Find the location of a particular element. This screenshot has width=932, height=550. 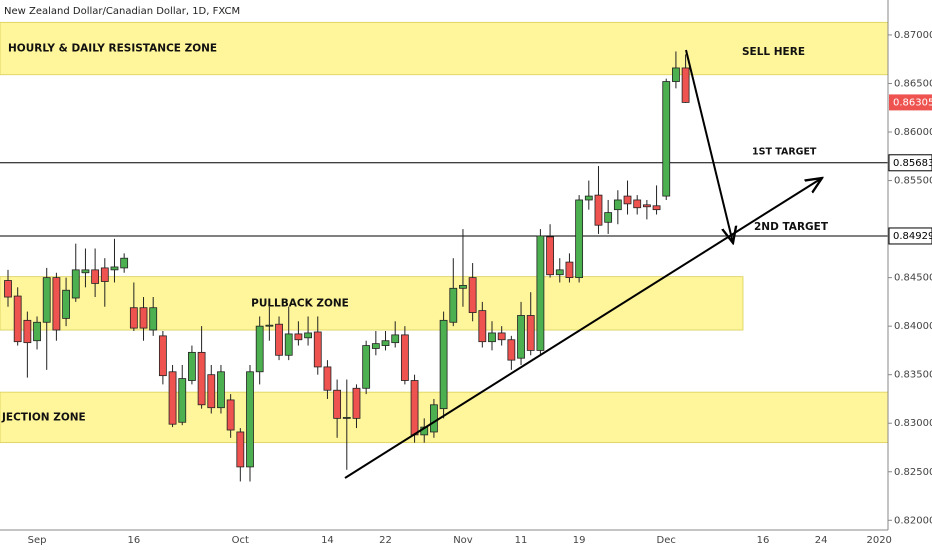

zone-label: HOURLY & DAILY RESISTANCE ZONE is located at coordinates (112, 49).